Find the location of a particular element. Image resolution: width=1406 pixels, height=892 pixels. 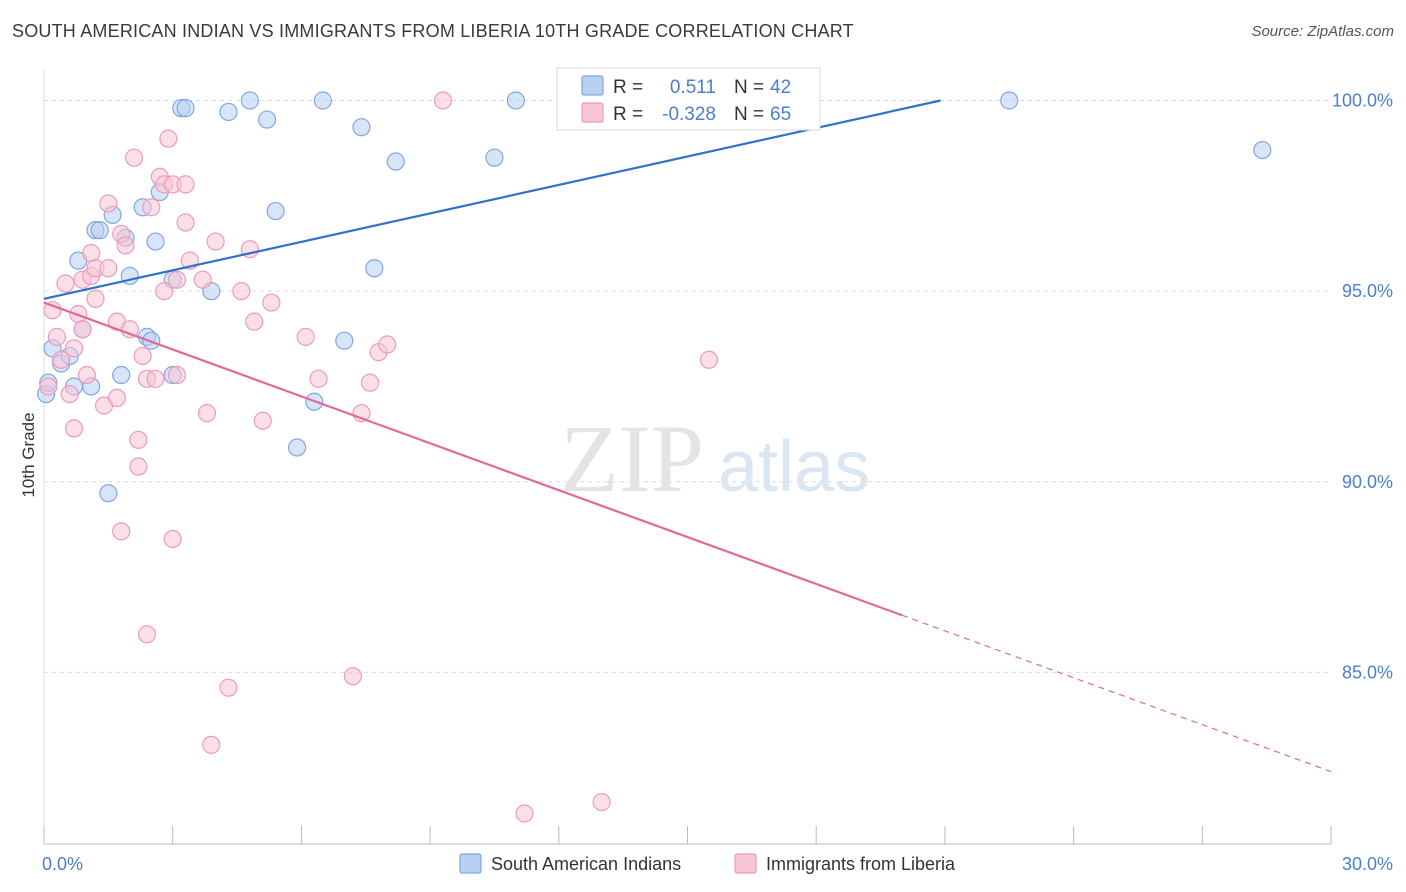

x-tick-label: 30.0% is located at coordinates (1367, 864).